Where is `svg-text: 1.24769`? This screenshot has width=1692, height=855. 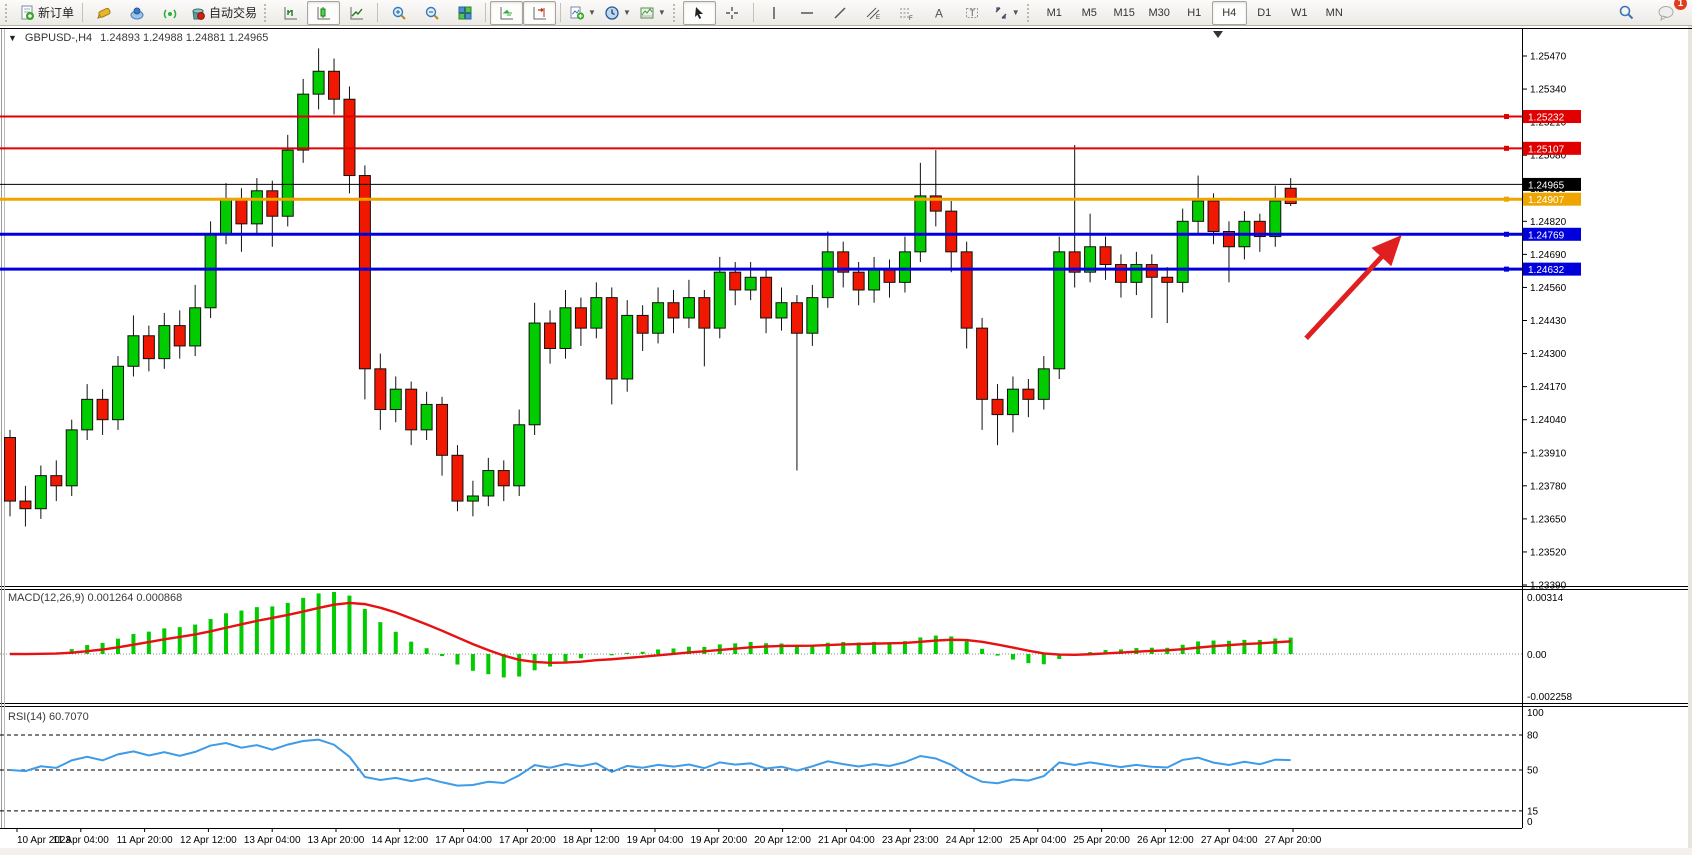
svg-text: 1.24769 is located at coordinates (1546, 235).